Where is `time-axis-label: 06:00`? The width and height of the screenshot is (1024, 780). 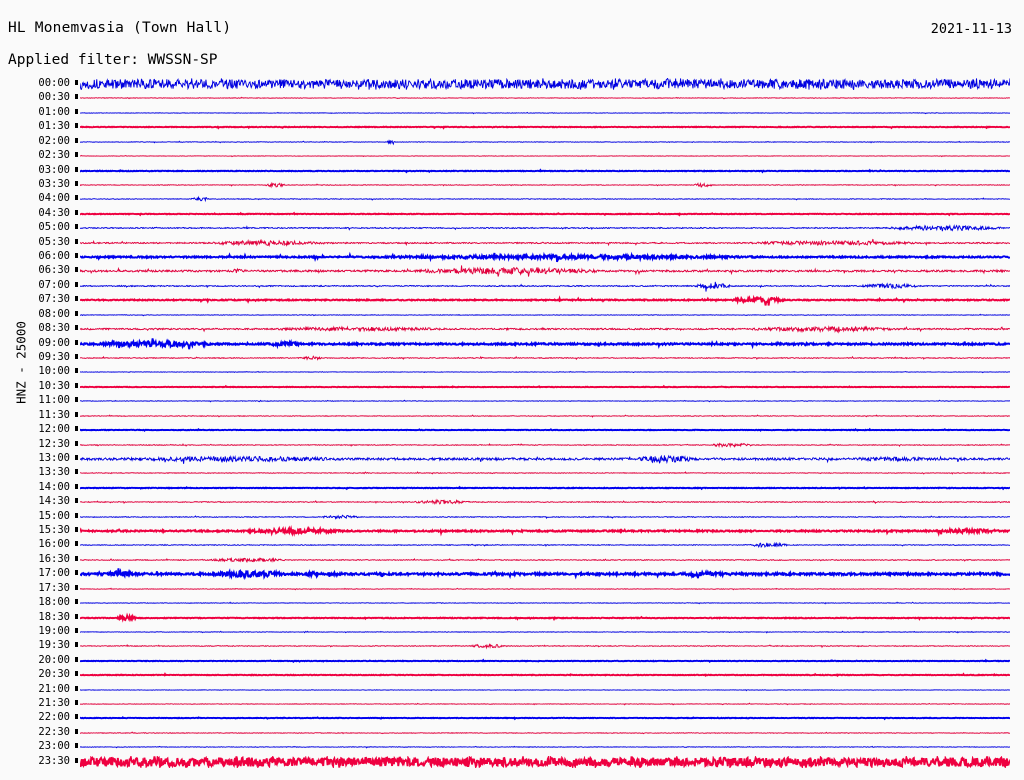 time-axis-label: 06:00 is located at coordinates (54, 256).